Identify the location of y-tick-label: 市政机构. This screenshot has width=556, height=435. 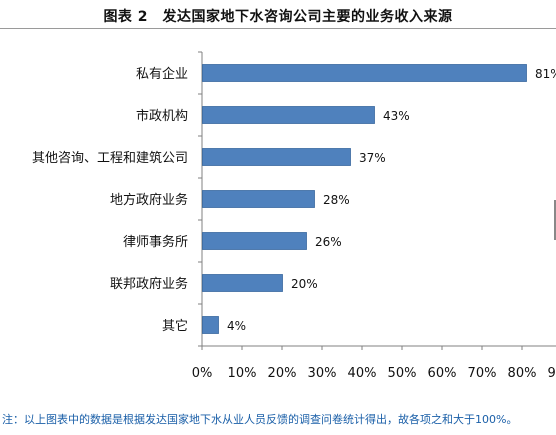
(162, 116).